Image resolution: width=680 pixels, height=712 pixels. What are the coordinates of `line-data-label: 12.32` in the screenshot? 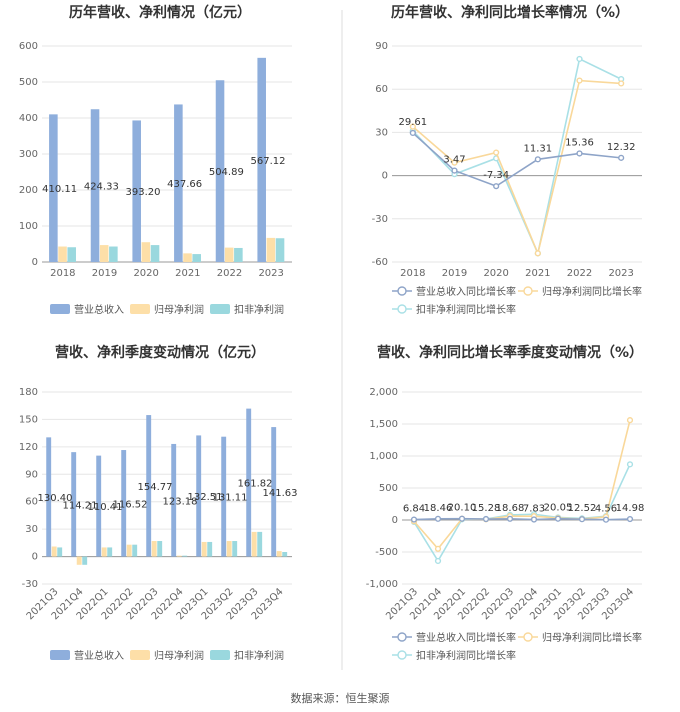 It's located at (621, 147).